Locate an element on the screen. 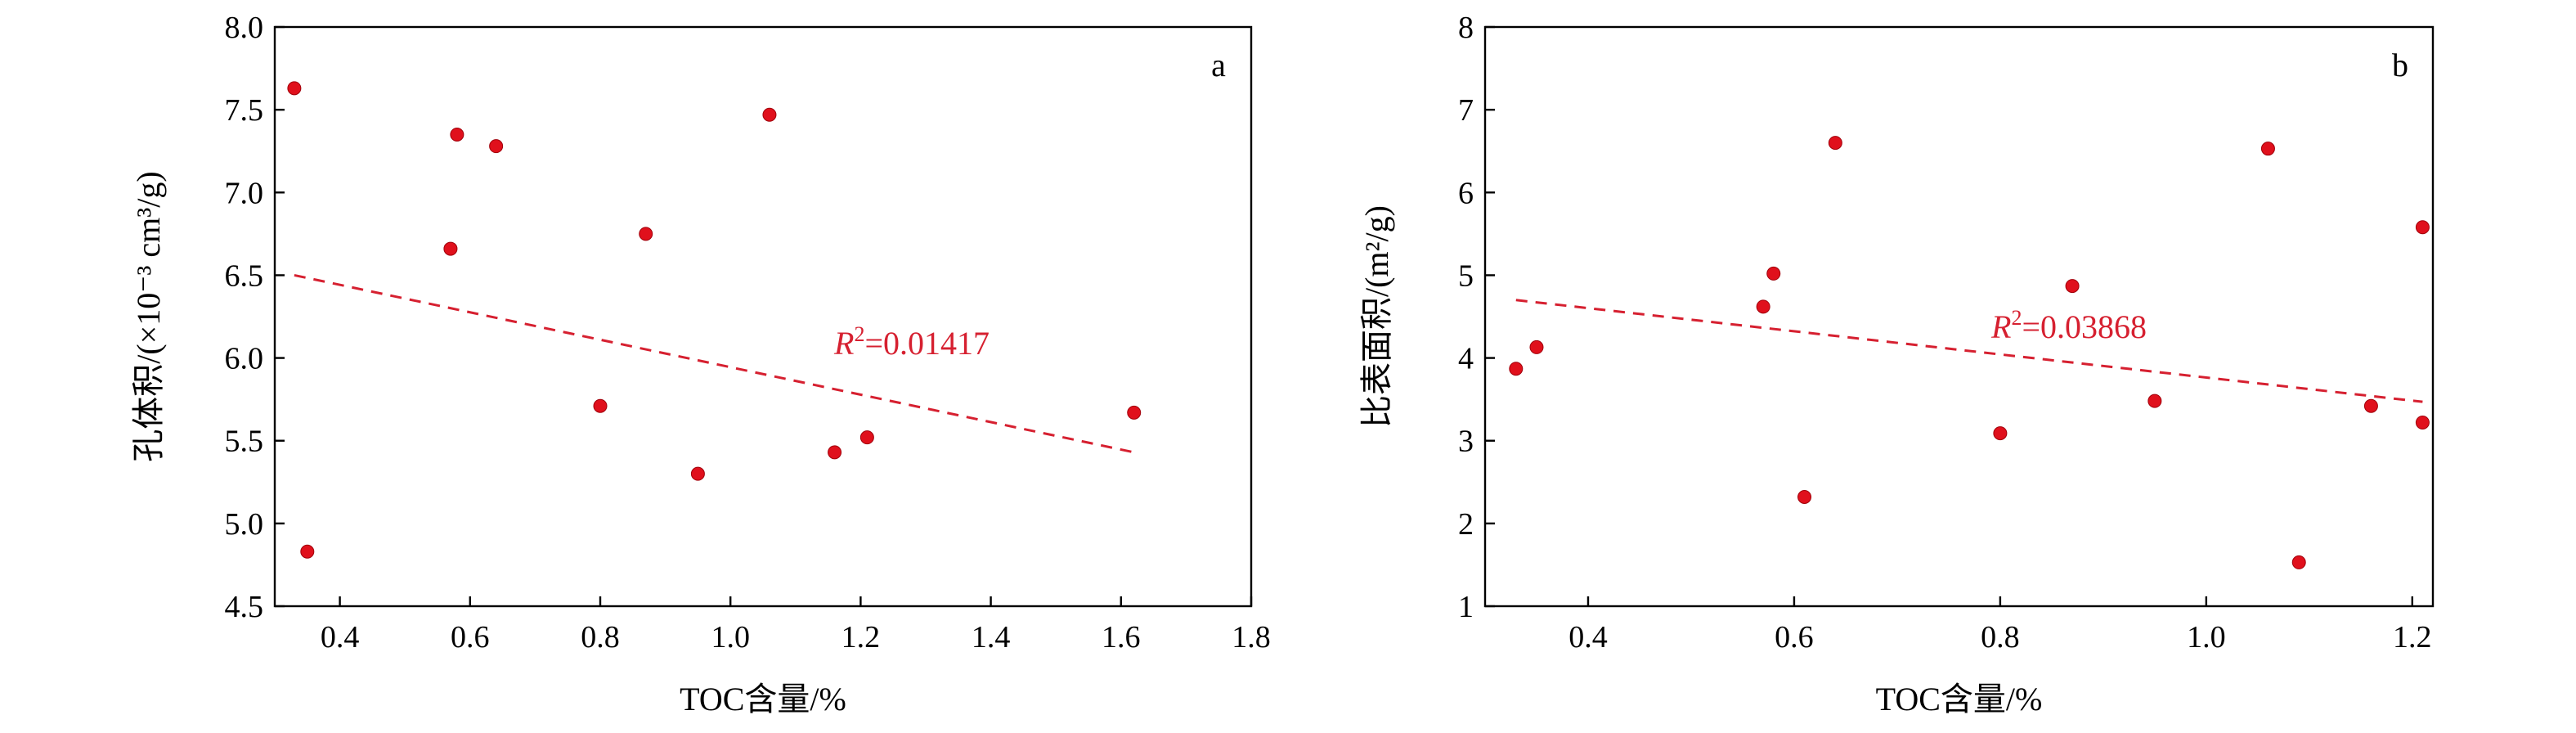  panel-label: b is located at coordinates (2400, 65).